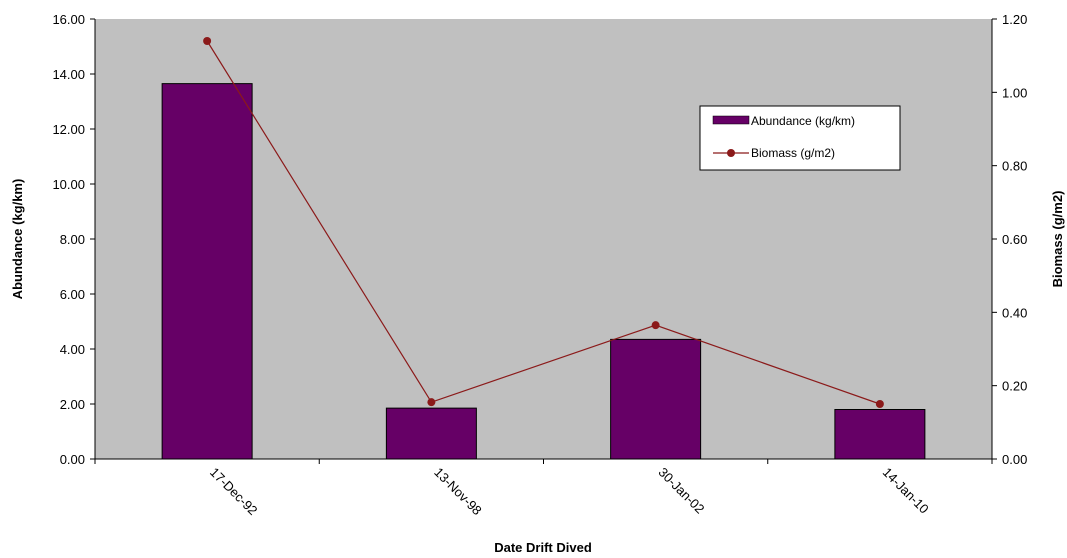  I want to click on x-tick-label: 14-Jan-10, so click(906, 491).